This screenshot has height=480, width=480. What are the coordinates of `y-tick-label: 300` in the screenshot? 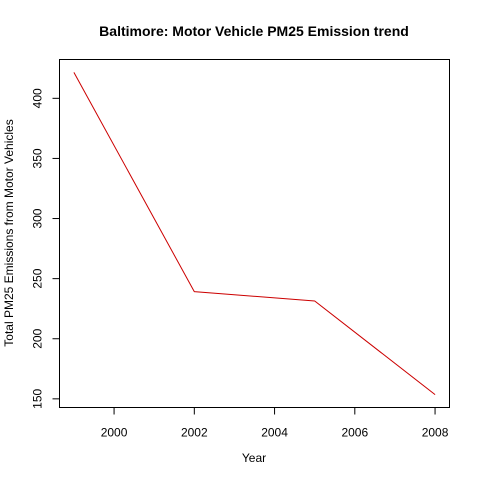 It's located at (38, 218).